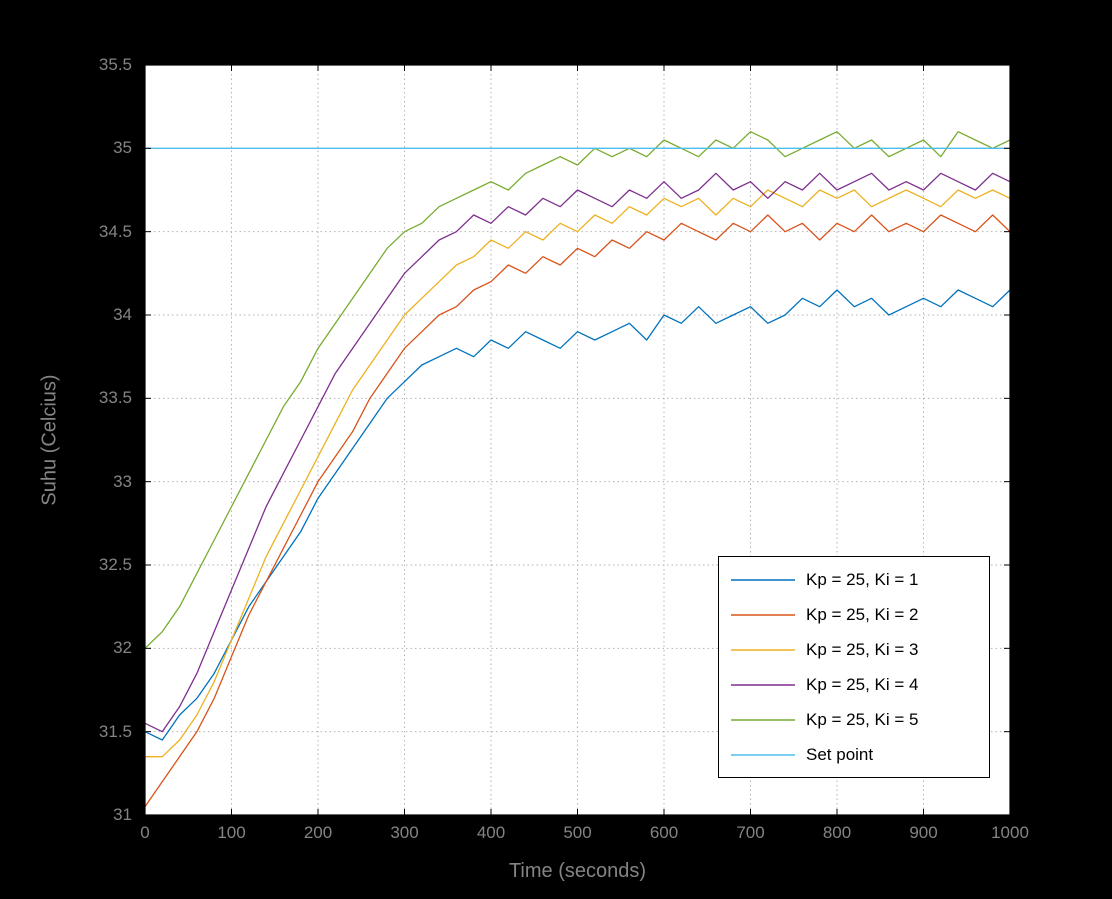 The image size is (1112, 899). I want to click on y-tick-label: 32.5, so click(115, 564).